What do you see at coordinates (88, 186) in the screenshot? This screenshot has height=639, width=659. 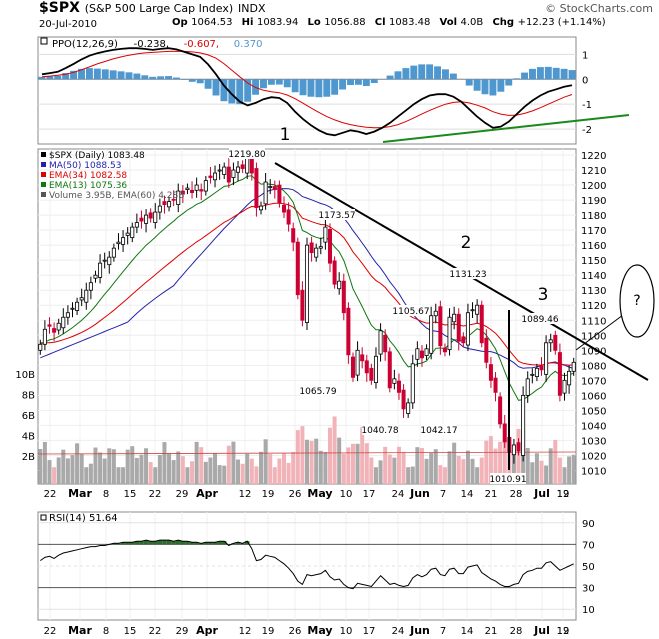 I see `price-legend-item: EMA(13) 1075.36` at bounding box center [88, 186].